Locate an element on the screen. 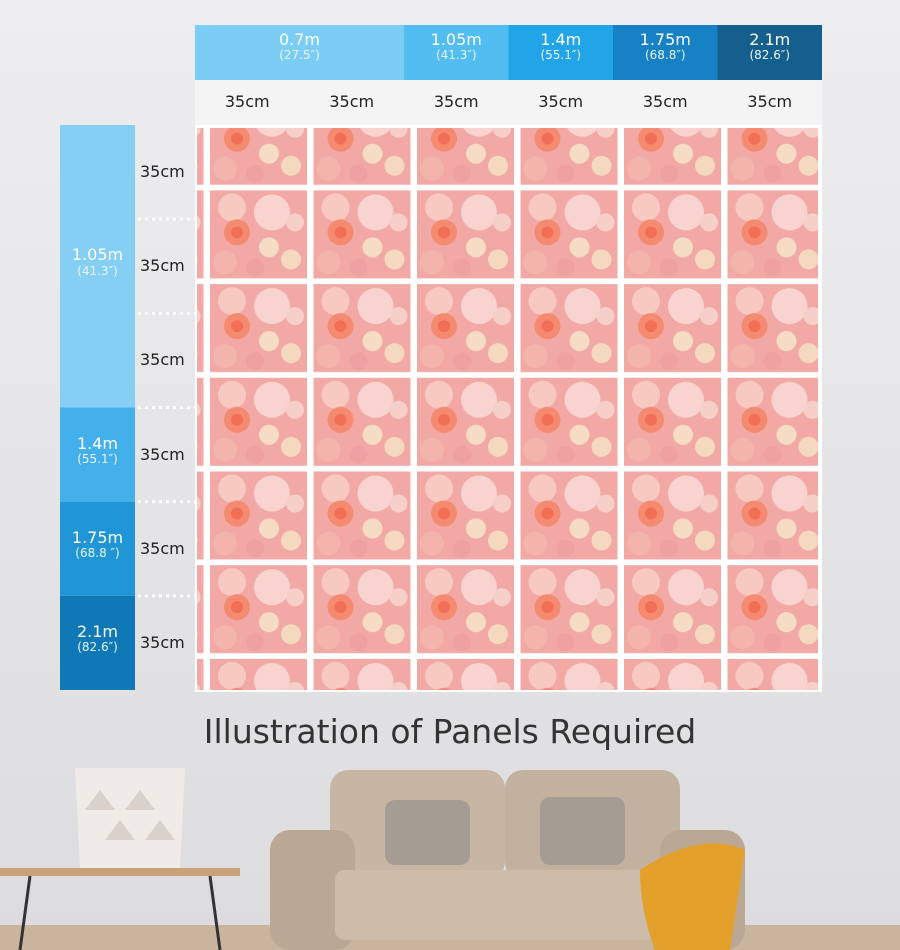 The image size is (900, 950). width-label: 0.7m (27.5″) is located at coordinates (299, 46).